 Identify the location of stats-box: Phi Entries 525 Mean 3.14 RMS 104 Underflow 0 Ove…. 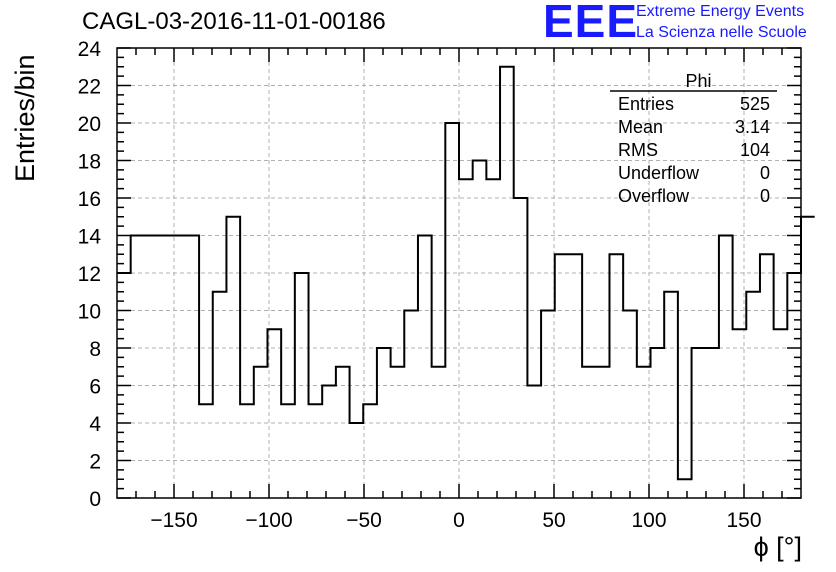
(693, 138).